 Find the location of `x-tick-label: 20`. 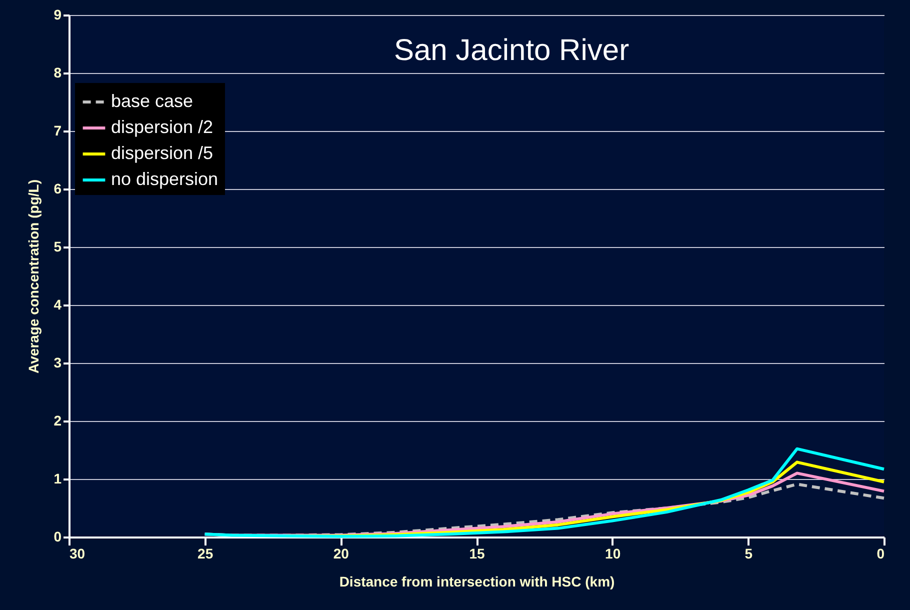

x-tick-label: 20 is located at coordinates (341, 554).